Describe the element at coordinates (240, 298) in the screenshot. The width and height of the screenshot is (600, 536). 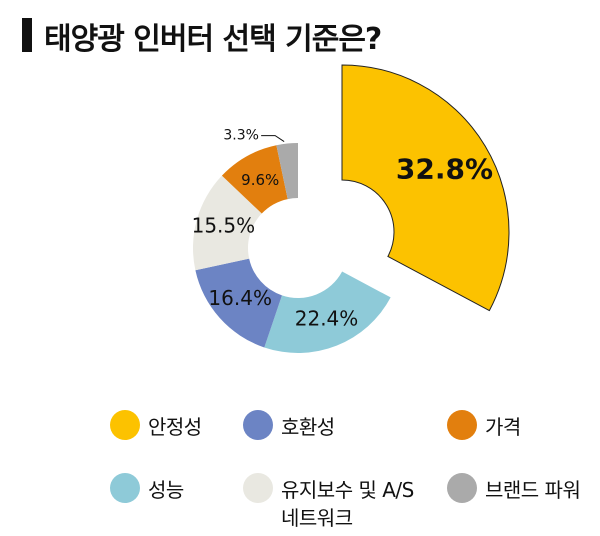
I see `slice-label: 16.4%` at that location.